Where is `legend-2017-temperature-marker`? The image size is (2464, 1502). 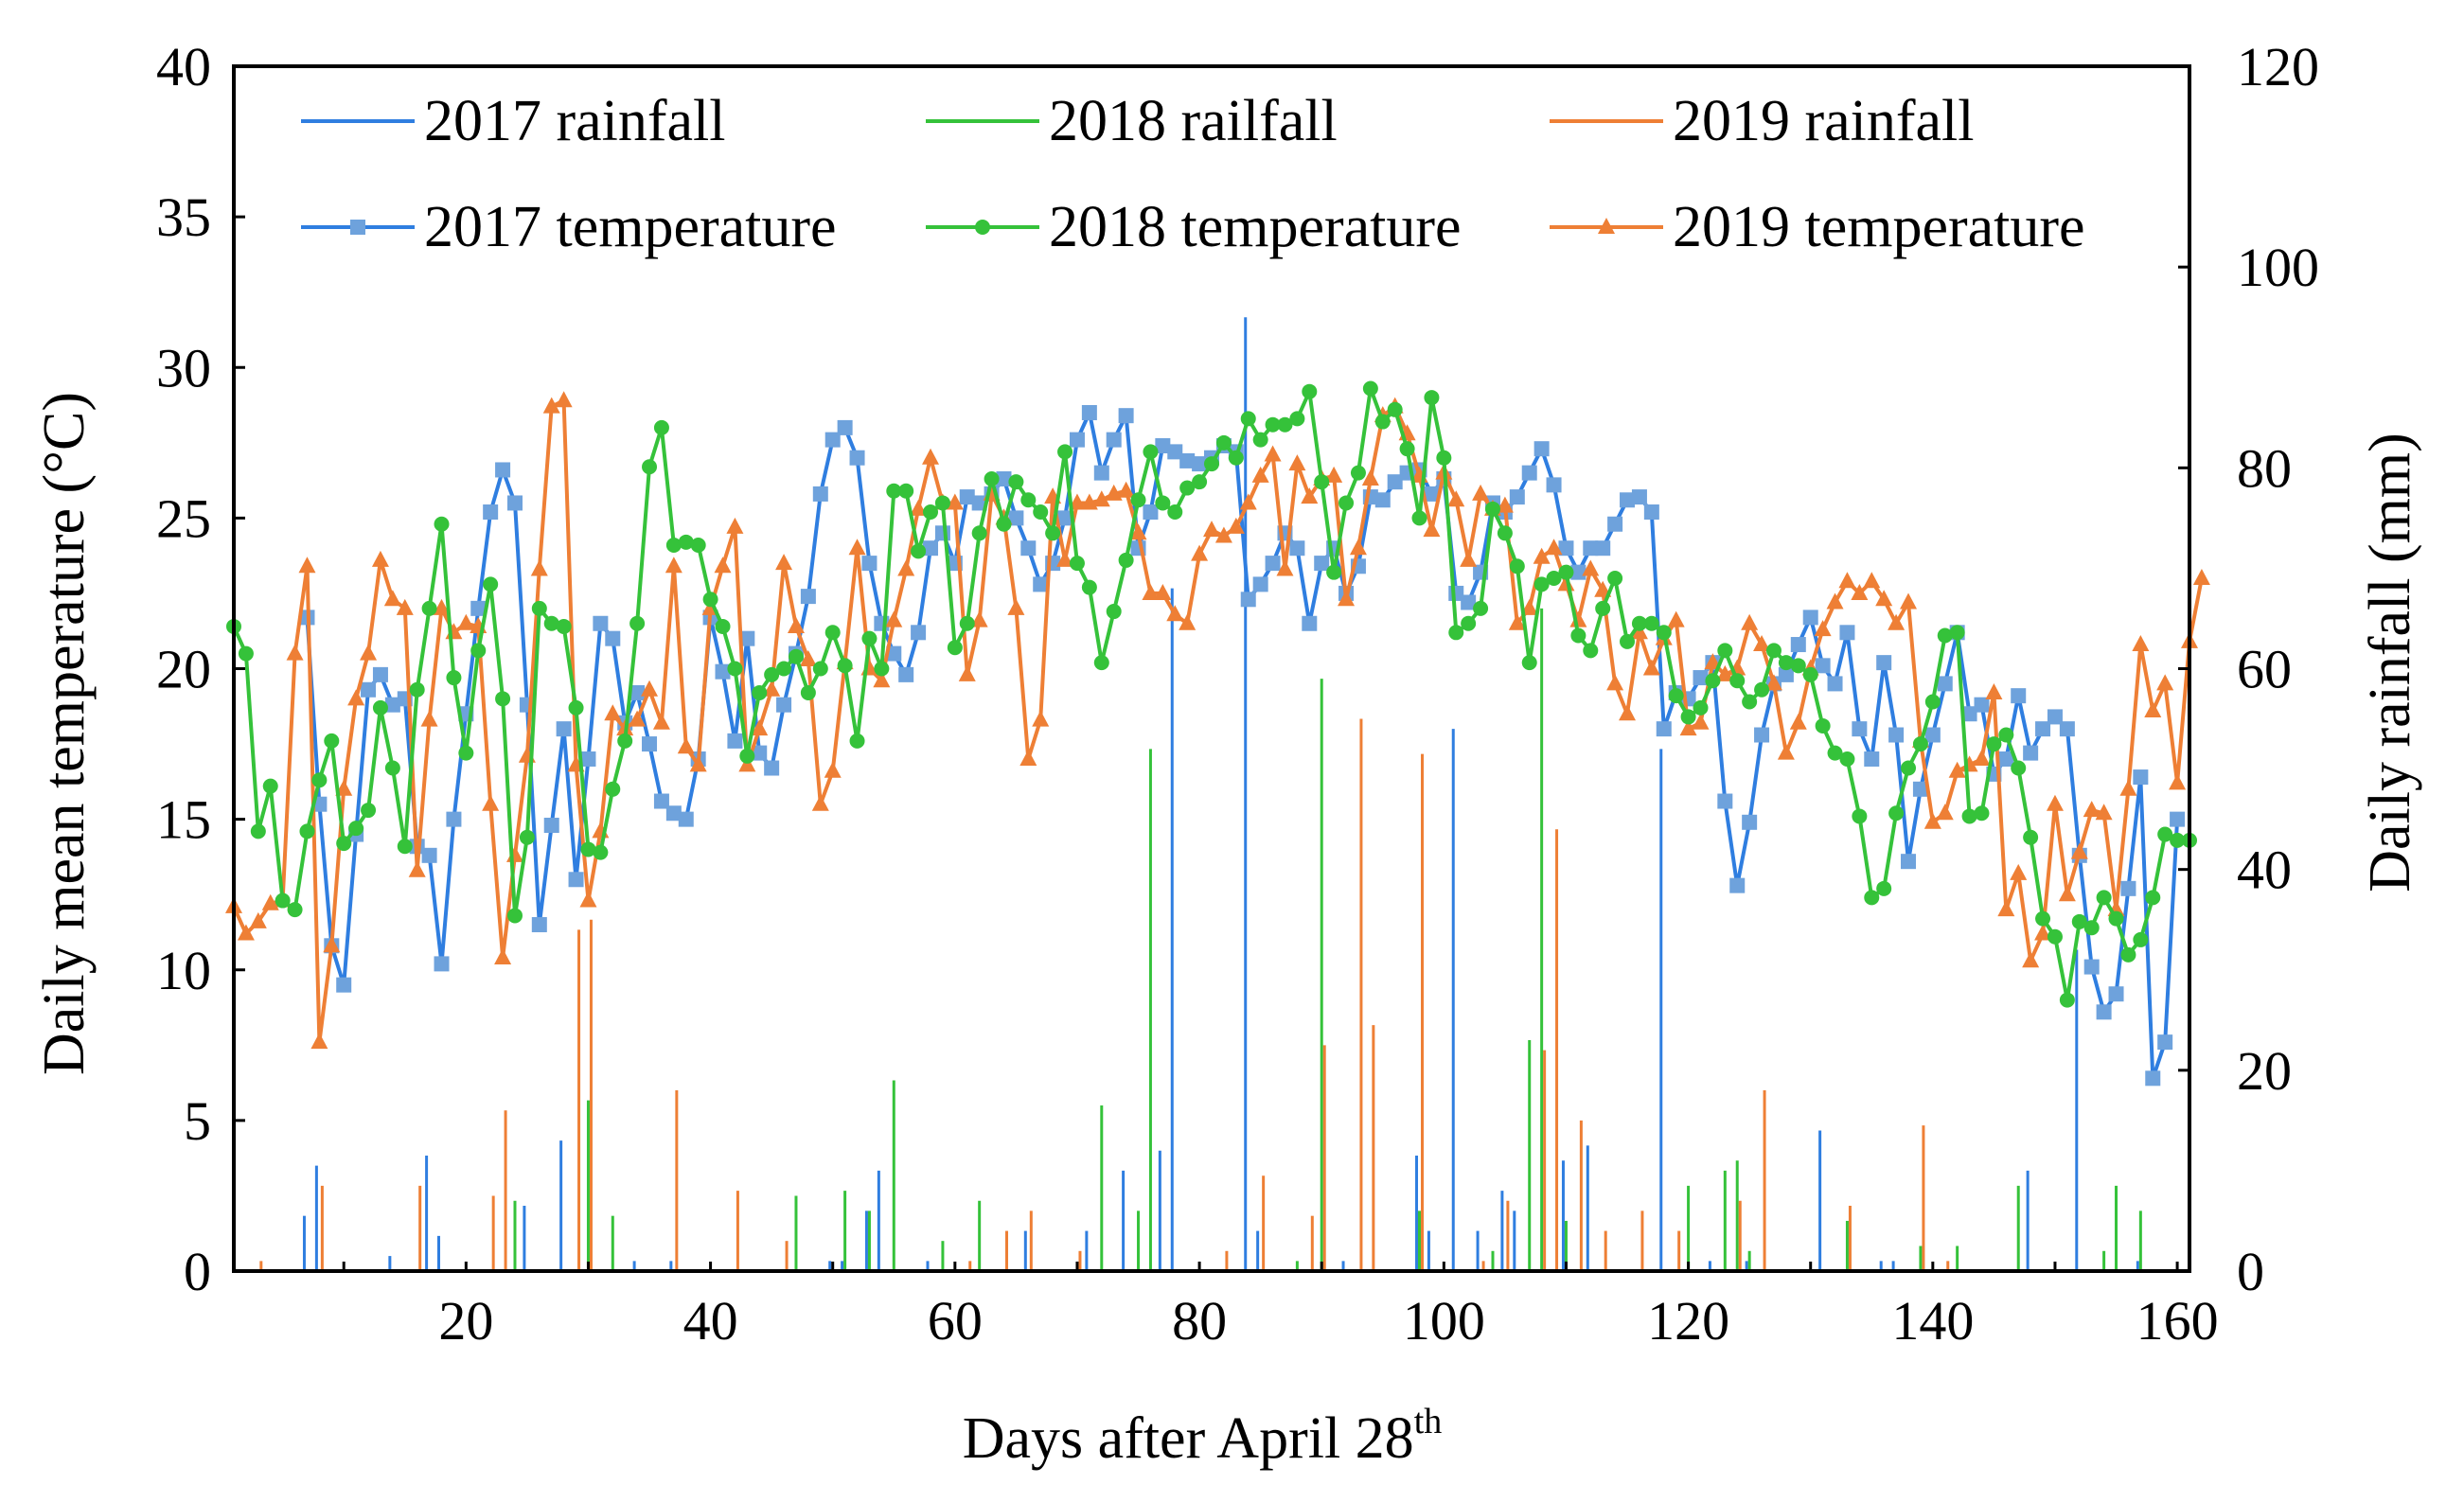 legend-2017-temperature-marker is located at coordinates (357, 227).